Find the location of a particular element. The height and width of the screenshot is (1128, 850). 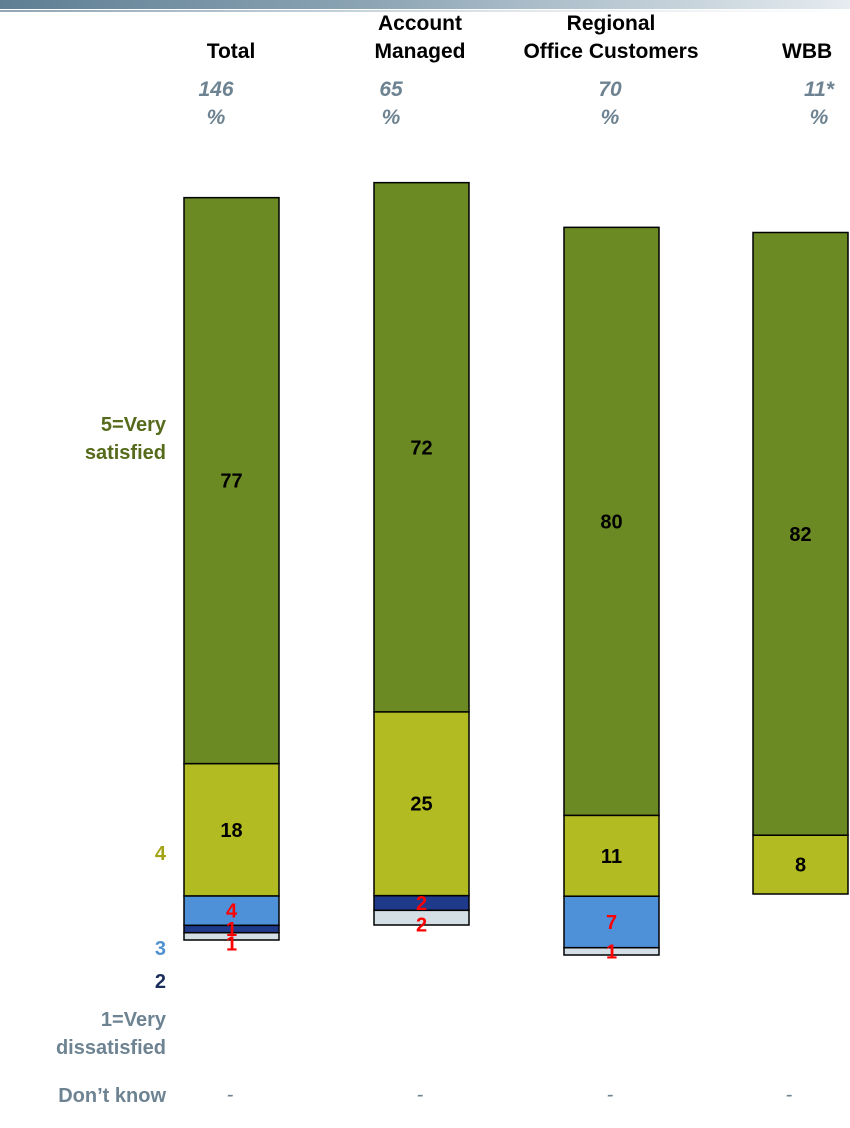

bar-data-label: 80 is located at coordinates (611, 522).